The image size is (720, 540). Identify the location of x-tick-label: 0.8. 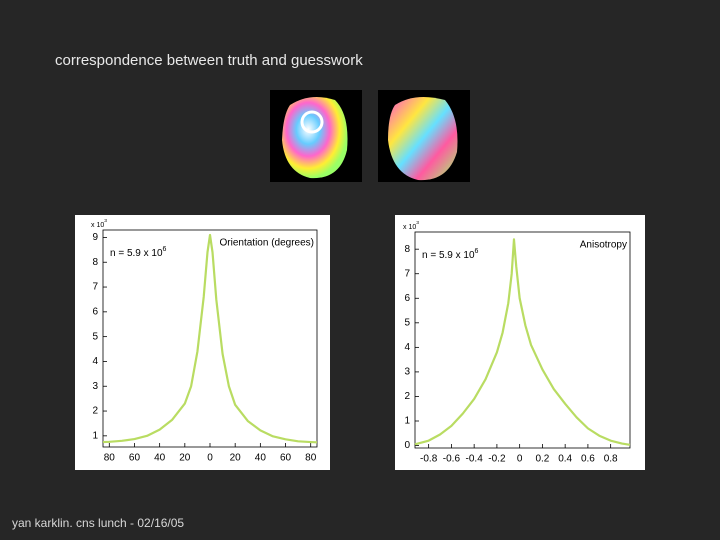
(611, 459).